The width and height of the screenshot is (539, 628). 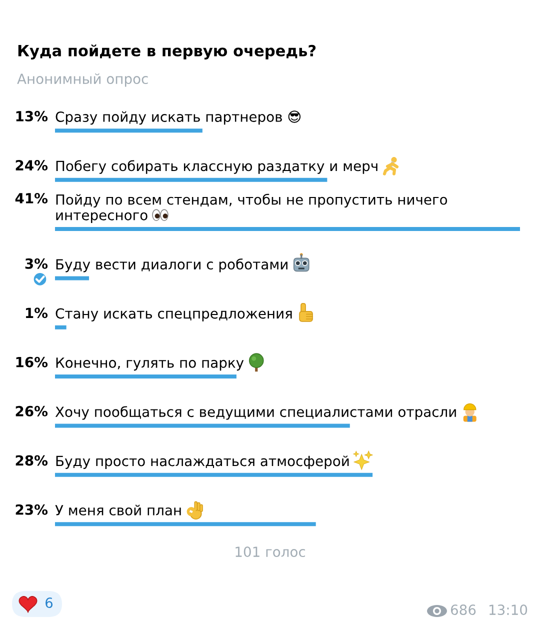 I want to click on data-label: 16%, so click(x=32, y=362).